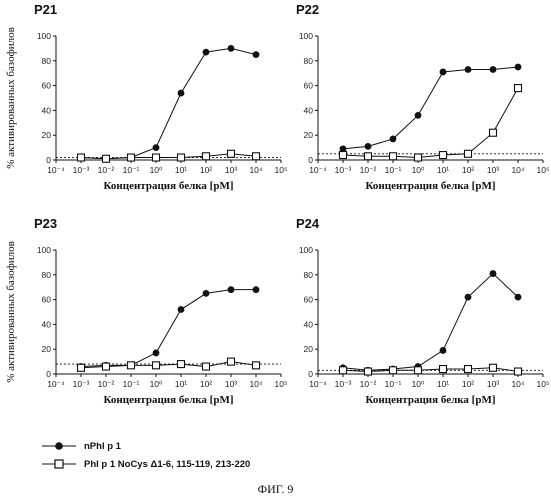 This screenshot has width=551, height=500. What do you see at coordinates (102, 446) in the screenshot?
I see `legend-label-1: nPhl p 1` at bounding box center [102, 446].